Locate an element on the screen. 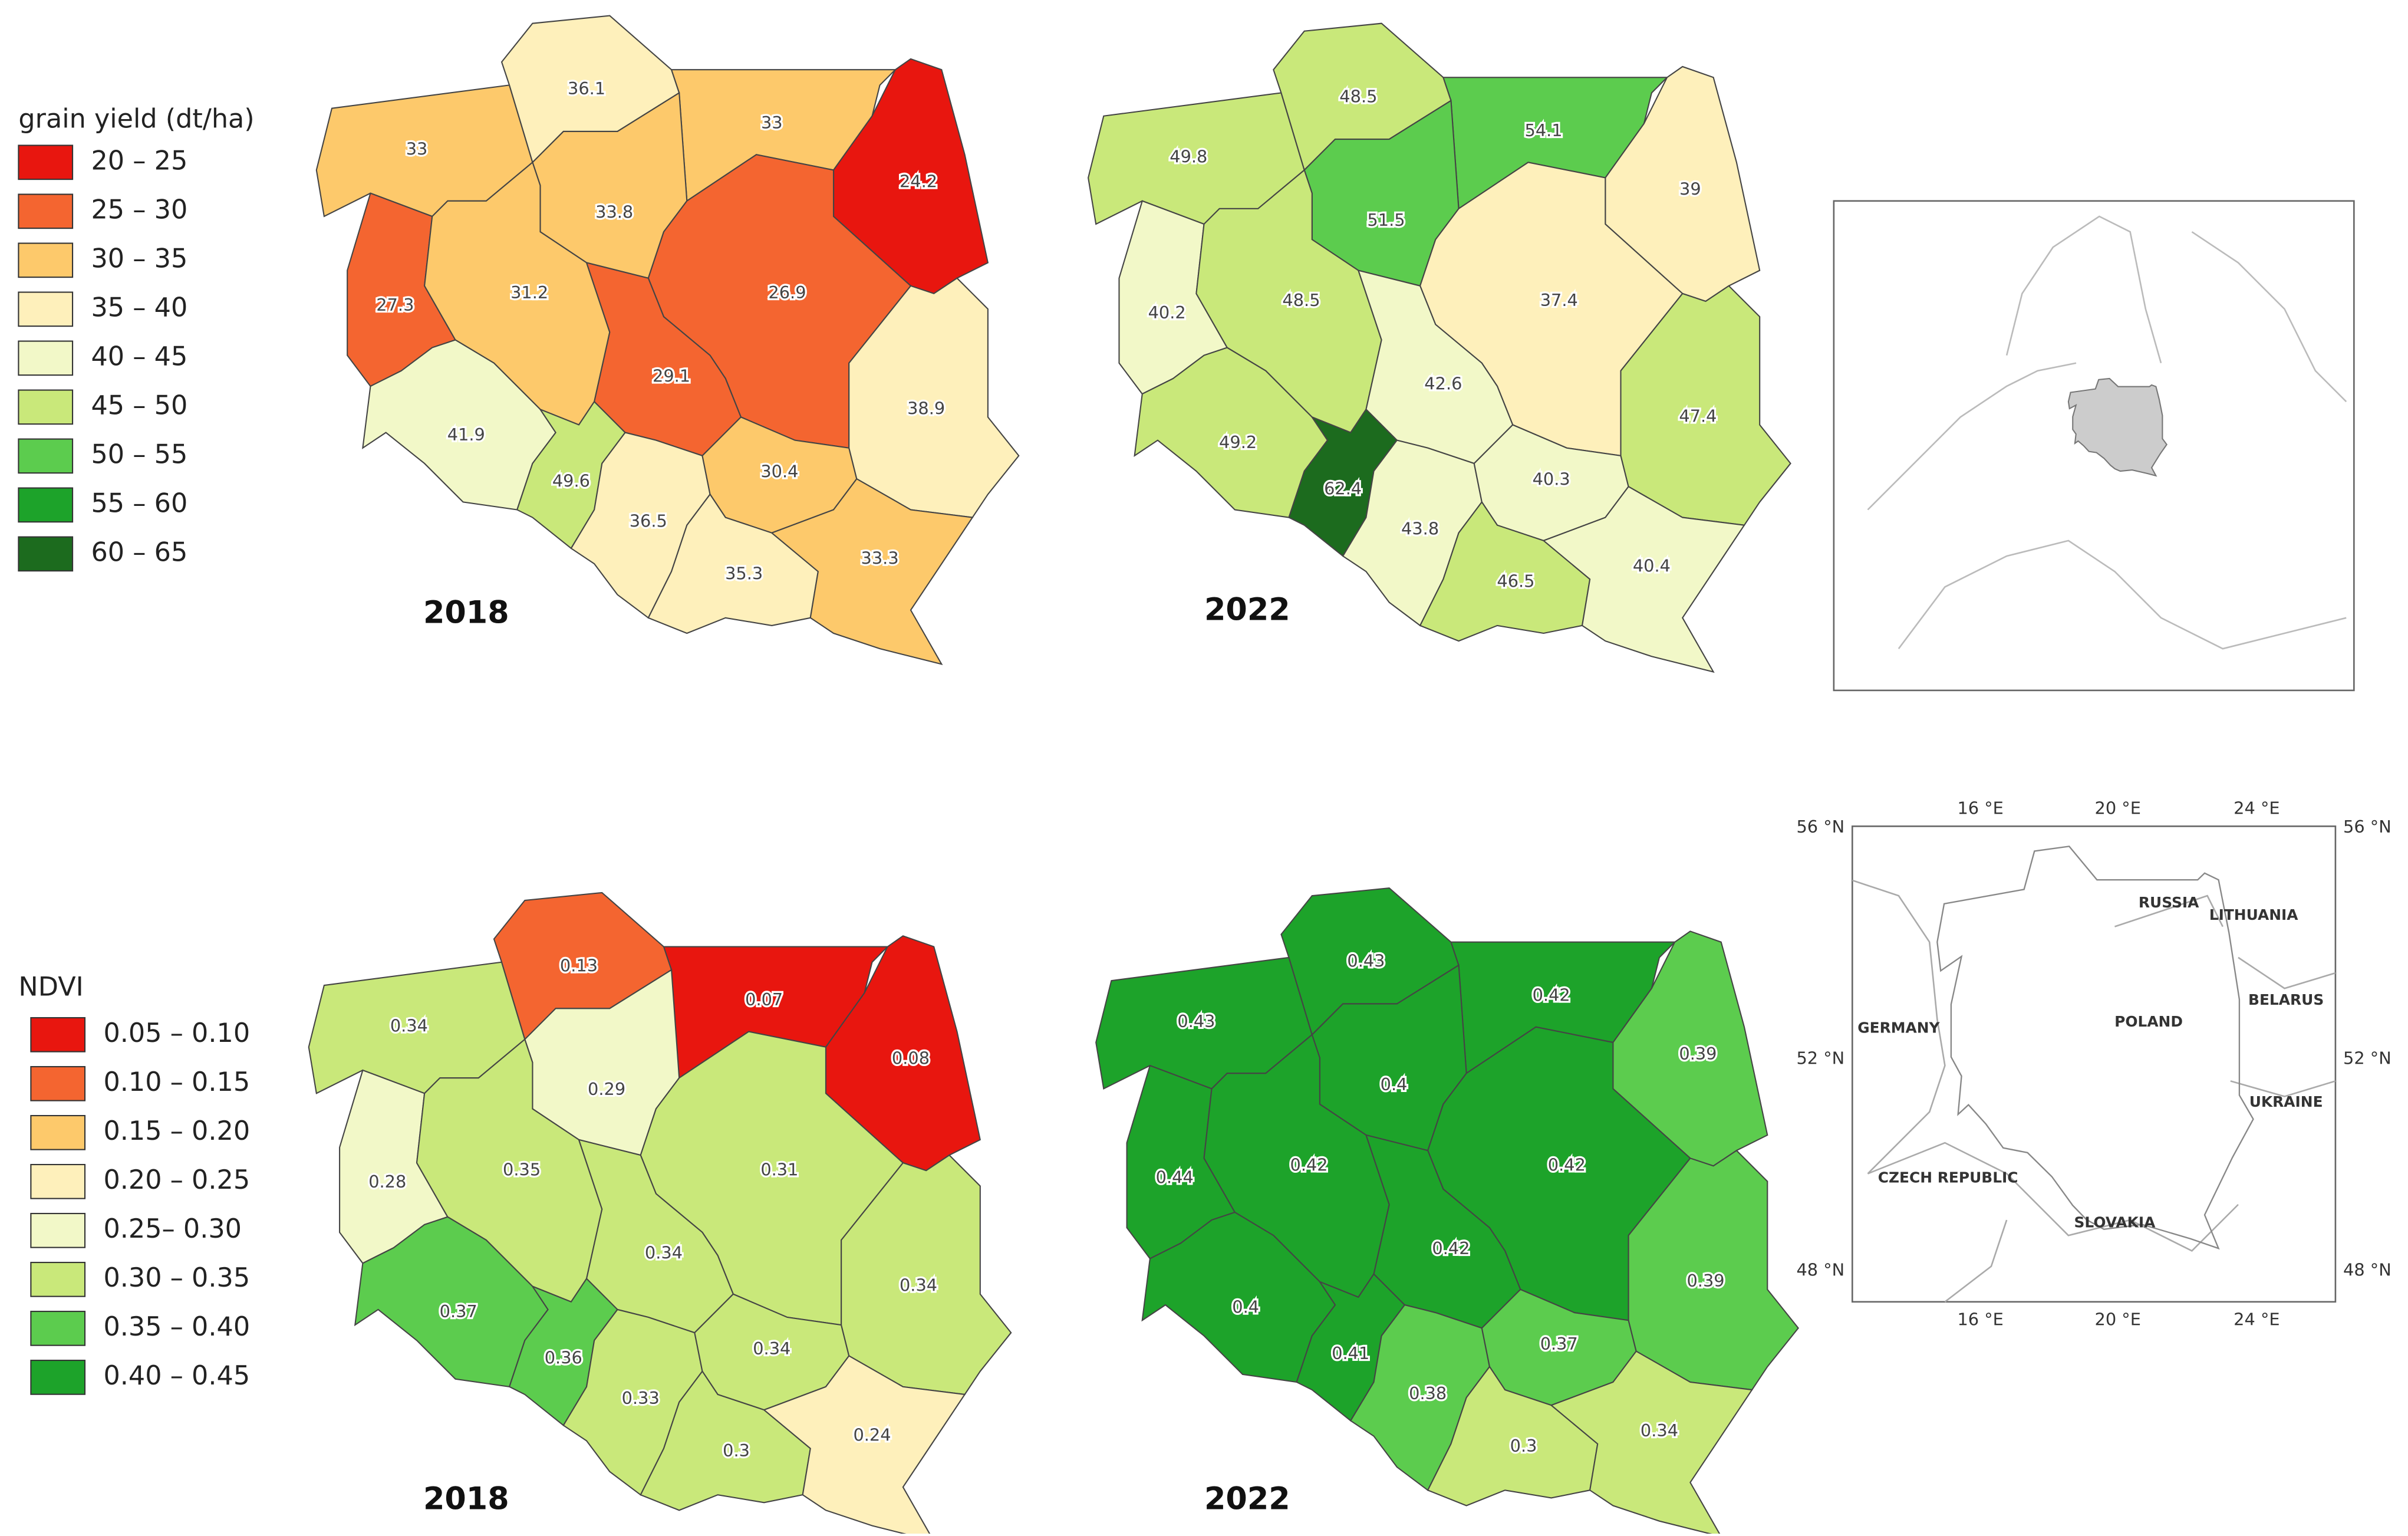  legend-label: 55 – 60 is located at coordinates (139, 503).